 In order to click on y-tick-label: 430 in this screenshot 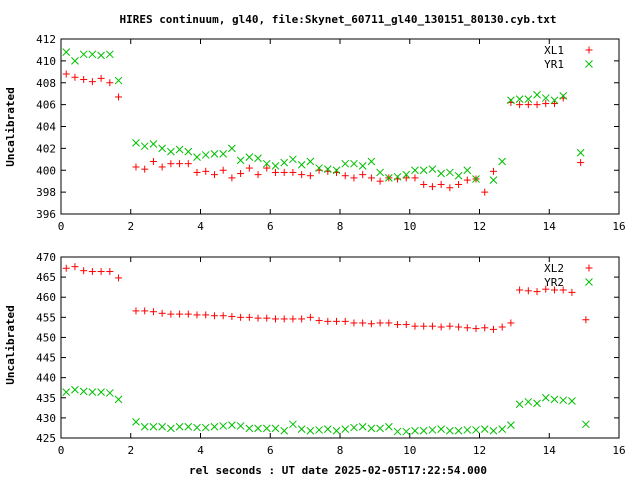, I will do `click(46, 418)`.